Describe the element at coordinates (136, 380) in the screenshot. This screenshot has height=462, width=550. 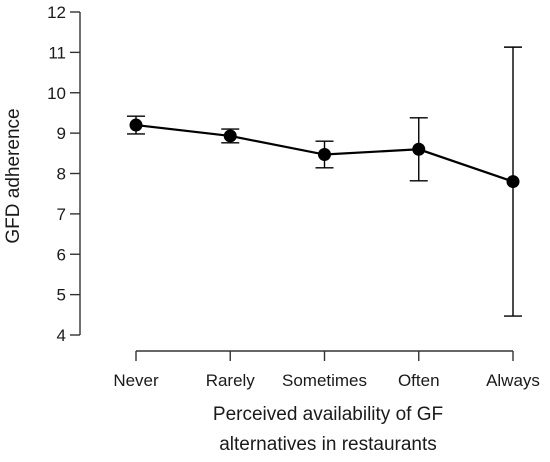
I see `x-tick-label: Never` at that location.